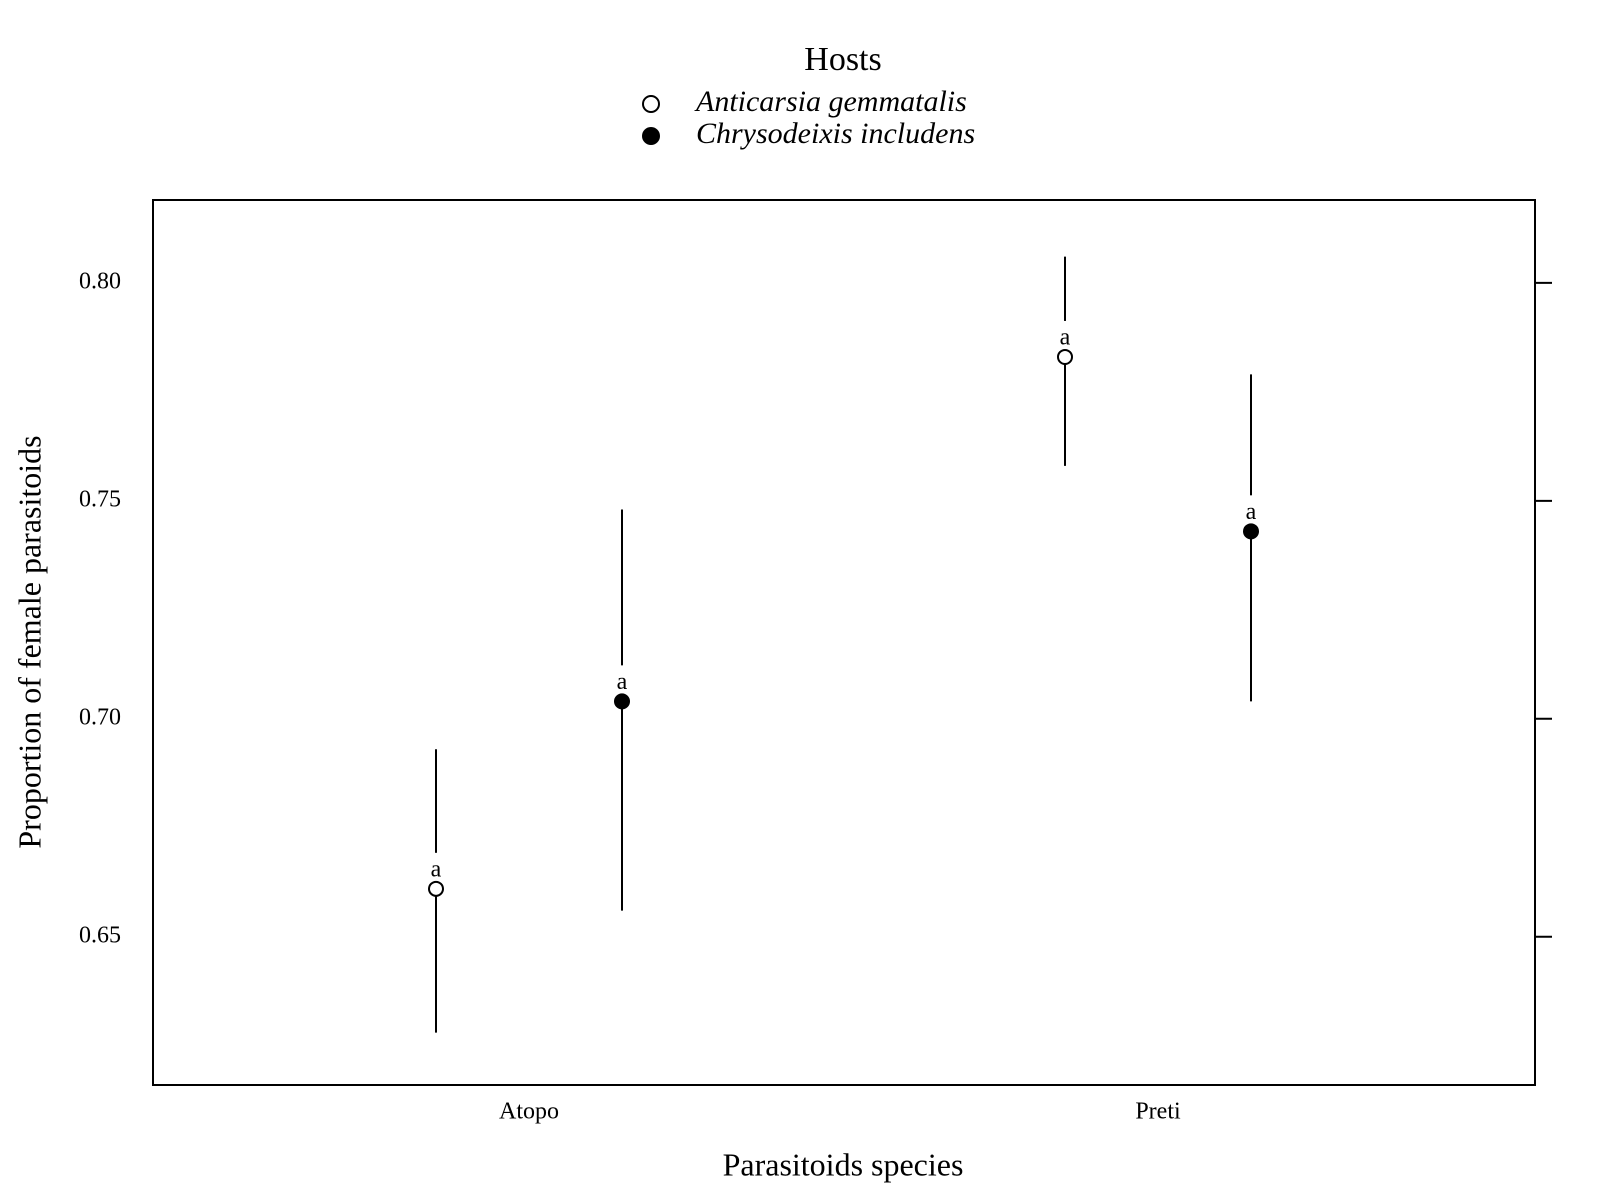 This screenshot has height=1200, width=1600. Describe the element at coordinates (100, 935) in the screenshot. I see `y-tick-label: 0.65` at that location.